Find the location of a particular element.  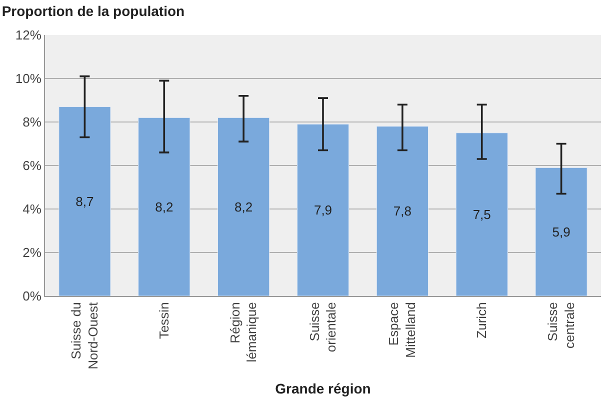

data-label: 5,9 is located at coordinates (561, 232).